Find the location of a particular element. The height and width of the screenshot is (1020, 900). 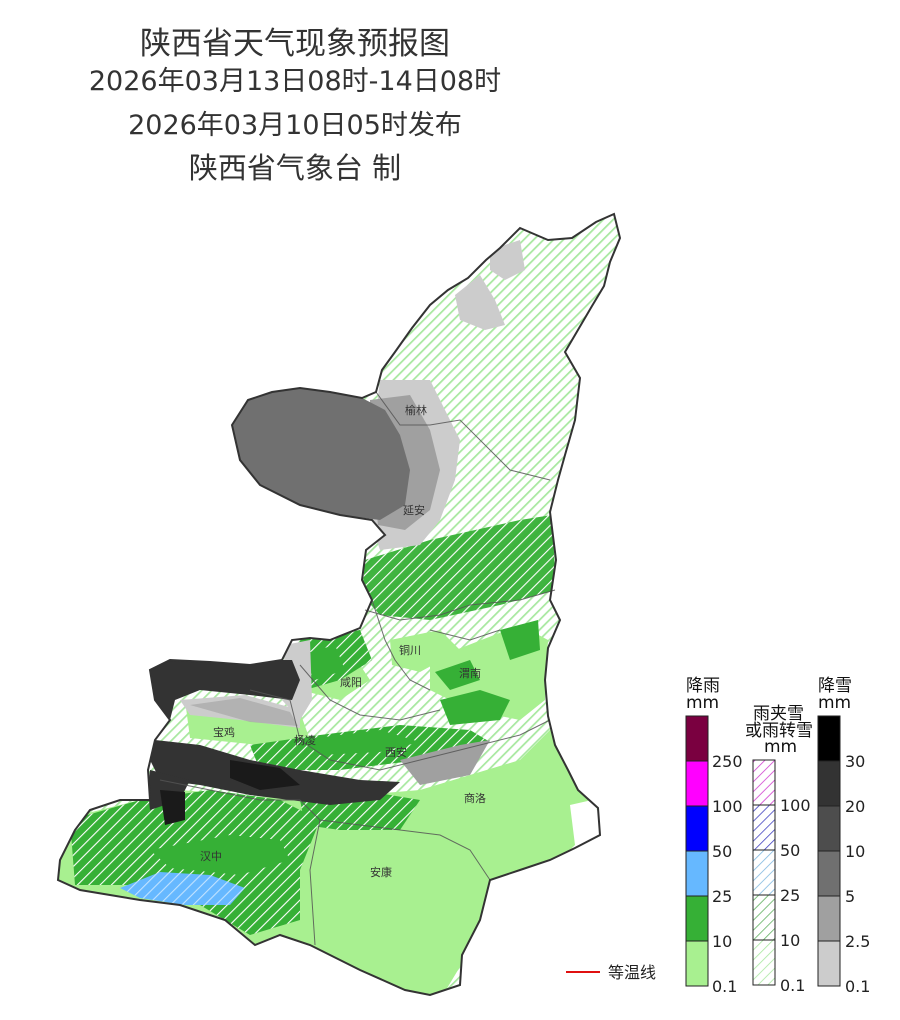

rain-medium-xianyang is located at coordinates (322, 662).